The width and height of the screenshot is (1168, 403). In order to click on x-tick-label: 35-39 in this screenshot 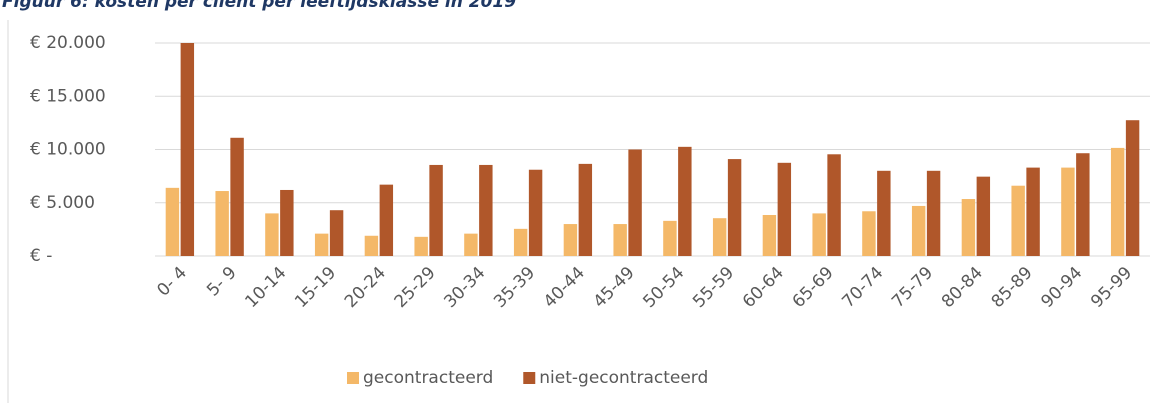, I will do `click(514, 287)`.